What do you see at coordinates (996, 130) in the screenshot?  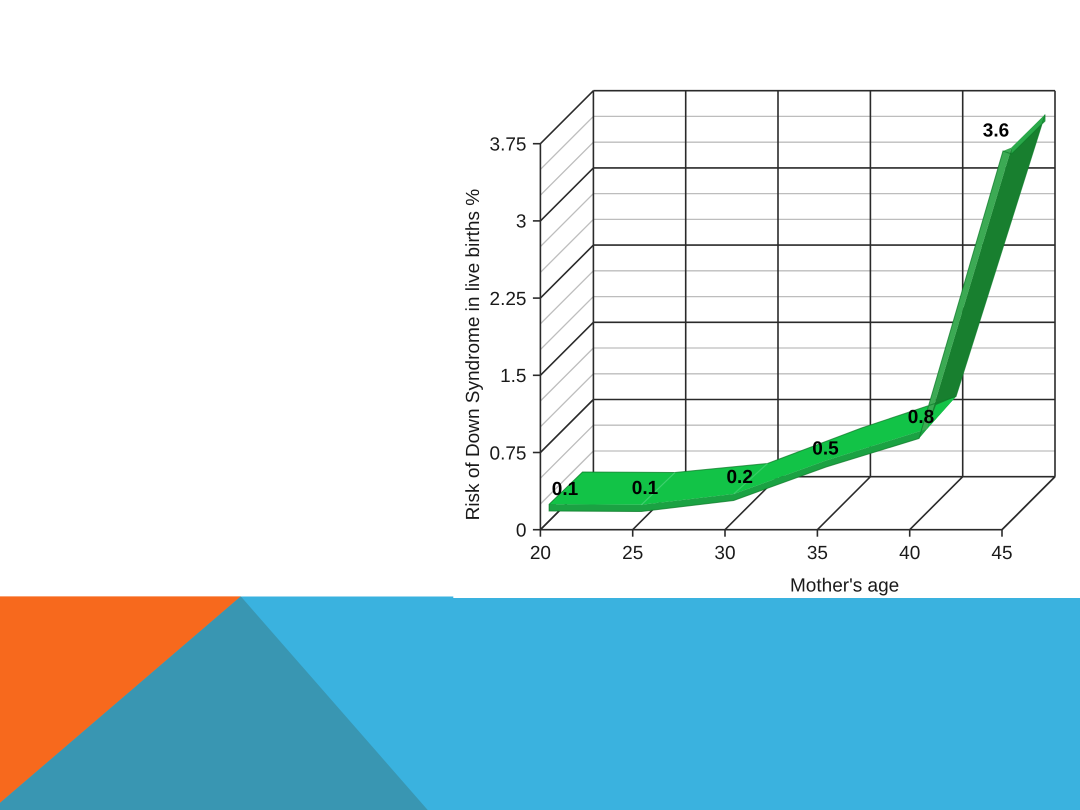 I see `svg-text: 3.6` at bounding box center [996, 130].